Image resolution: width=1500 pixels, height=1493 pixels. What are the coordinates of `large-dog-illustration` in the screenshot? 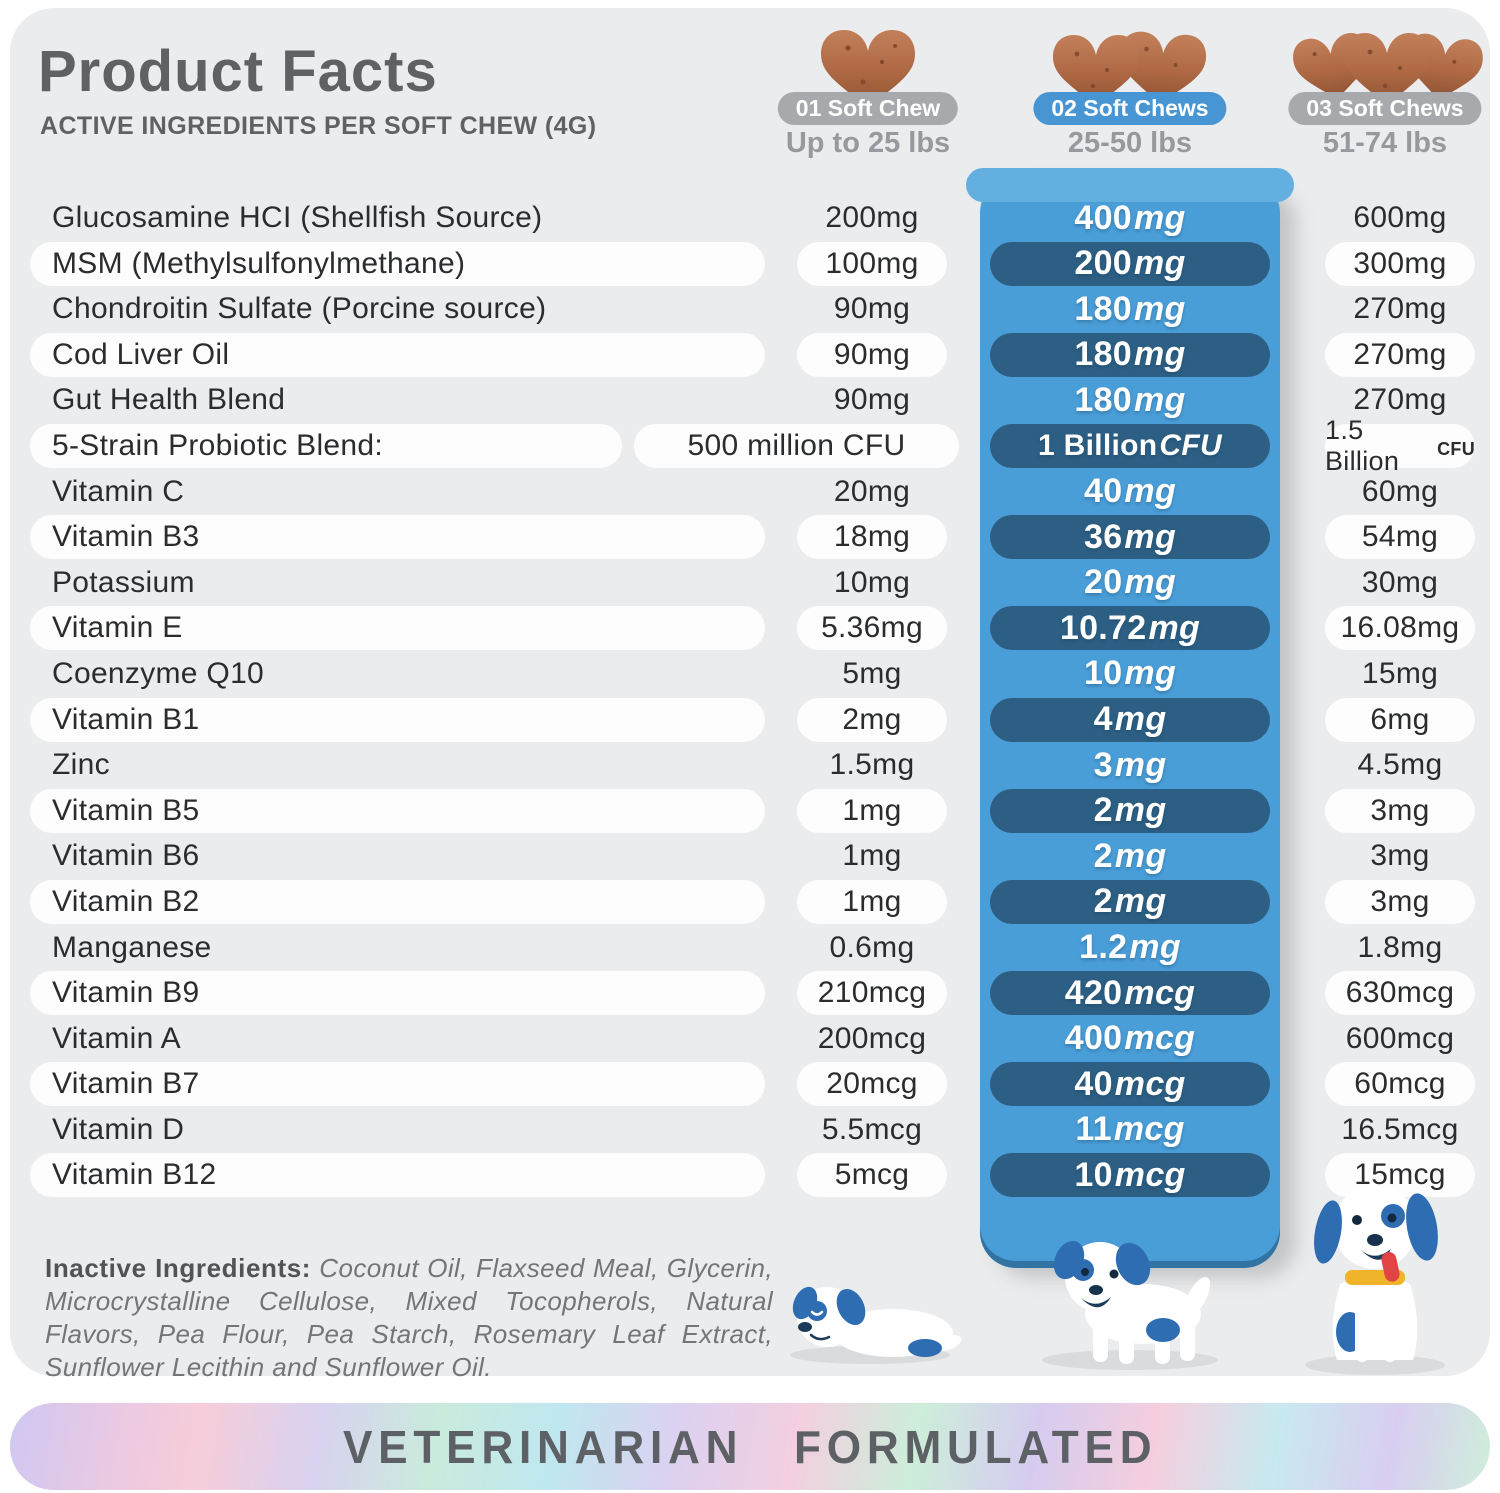 It's located at (1375, 1280).